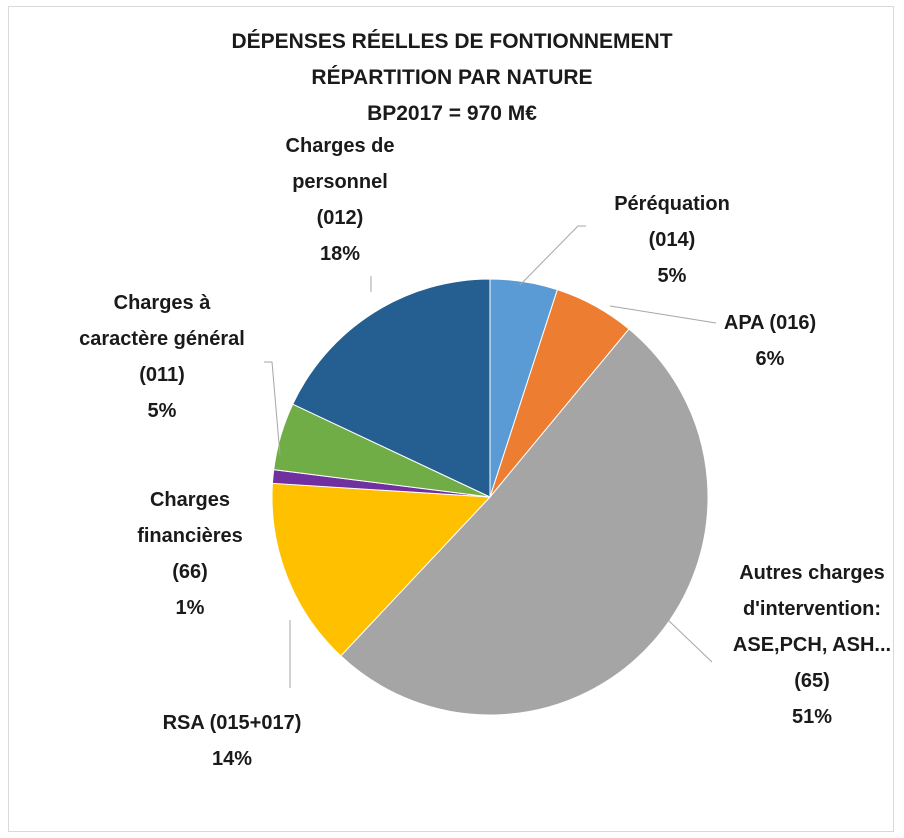  What do you see at coordinates (812, 717) in the screenshot?
I see `value-label: 51%` at bounding box center [812, 717].